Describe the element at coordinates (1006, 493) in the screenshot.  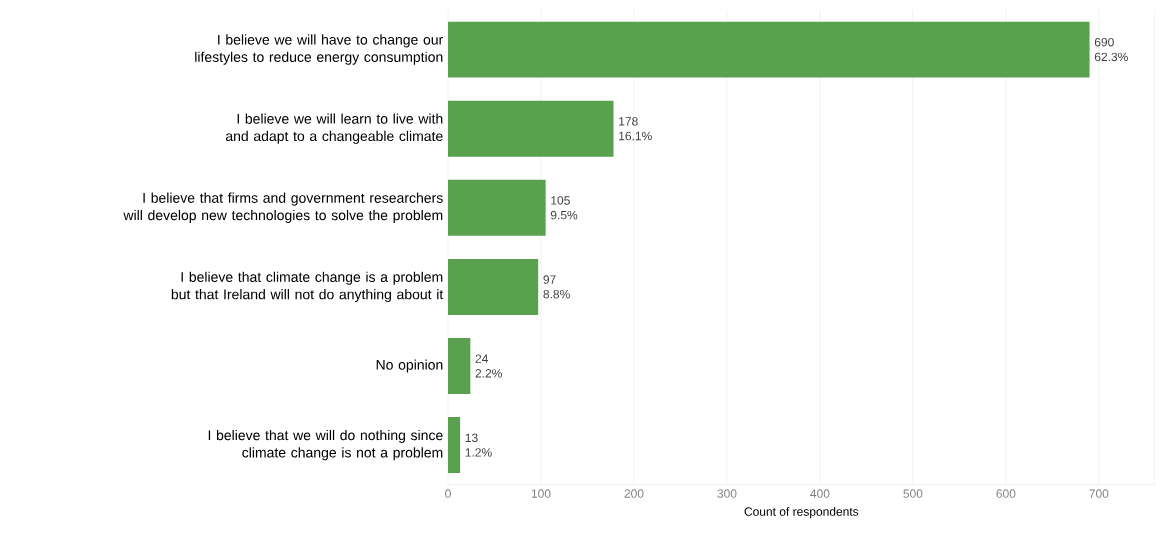
I see `x-tick-label: 600` at that location.